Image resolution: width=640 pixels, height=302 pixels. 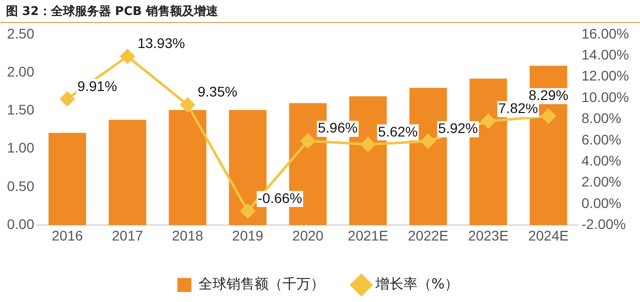 What do you see at coordinates (602, 118) in the screenshot?
I see `y2-tick-label: 8.00%` at bounding box center [602, 118].